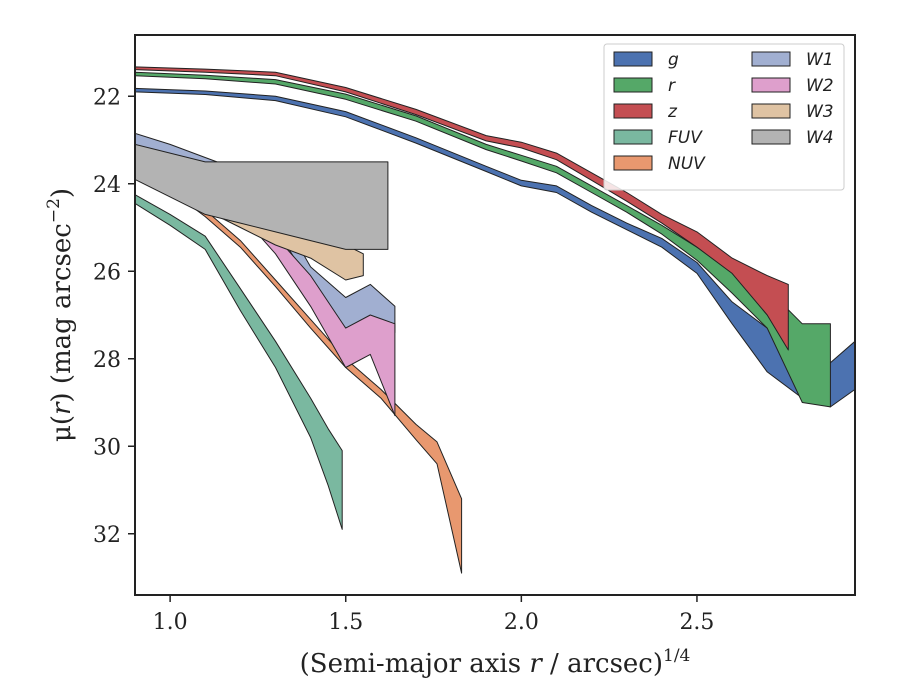  I want to click on legend-label: g, so click(673, 60).